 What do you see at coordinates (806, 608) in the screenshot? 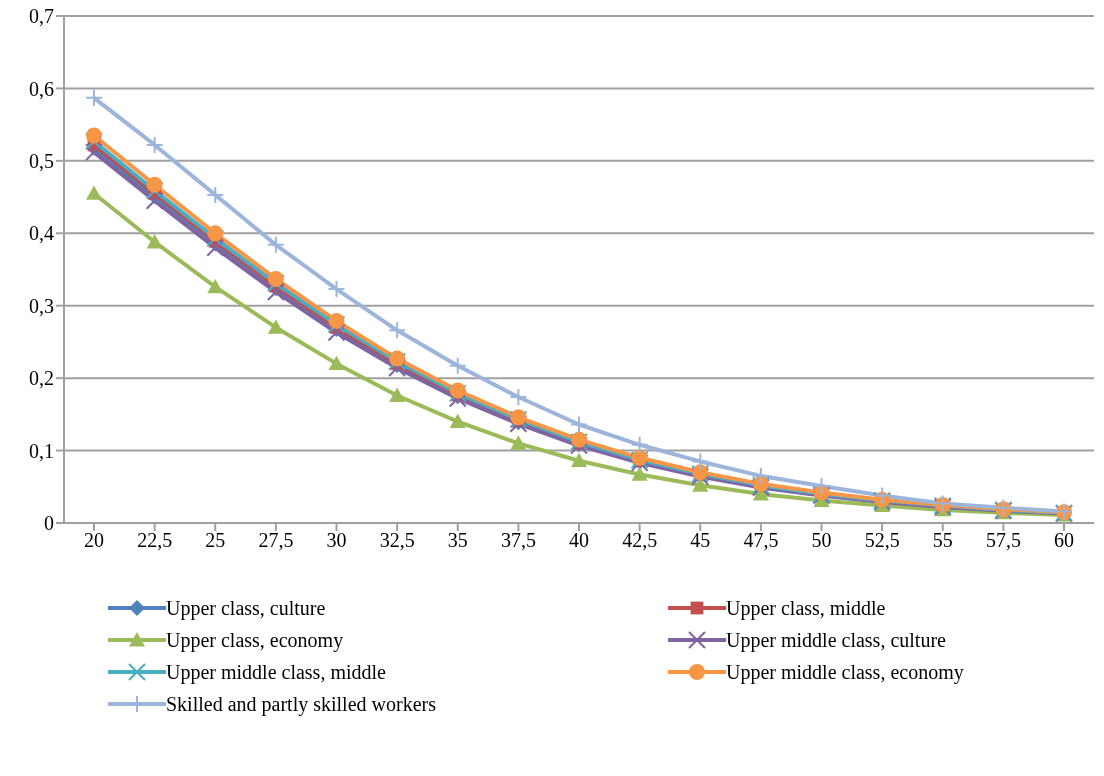
I see `legend-label: Upper class, middle` at bounding box center [806, 608].